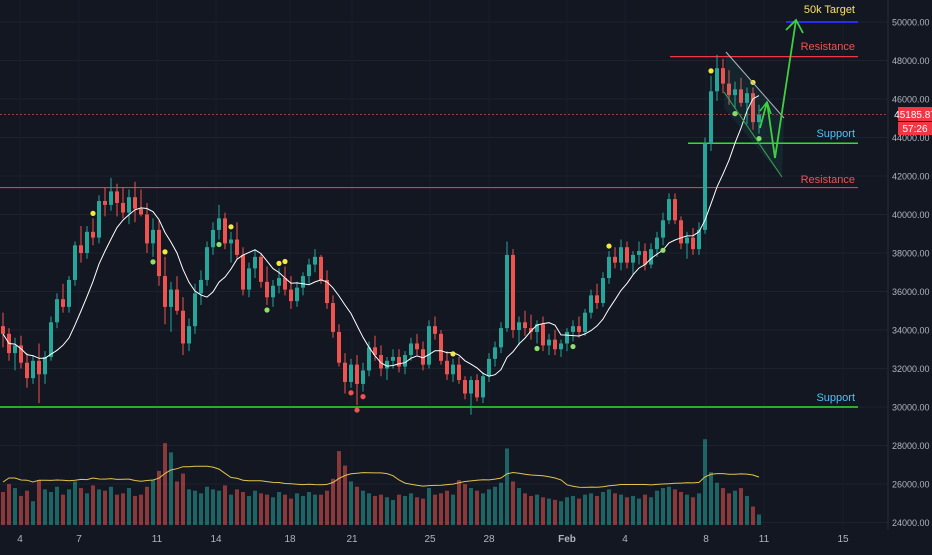  Describe the element at coordinates (914, 129) in the screenshot. I see `countdown-label: 57:26` at that location.